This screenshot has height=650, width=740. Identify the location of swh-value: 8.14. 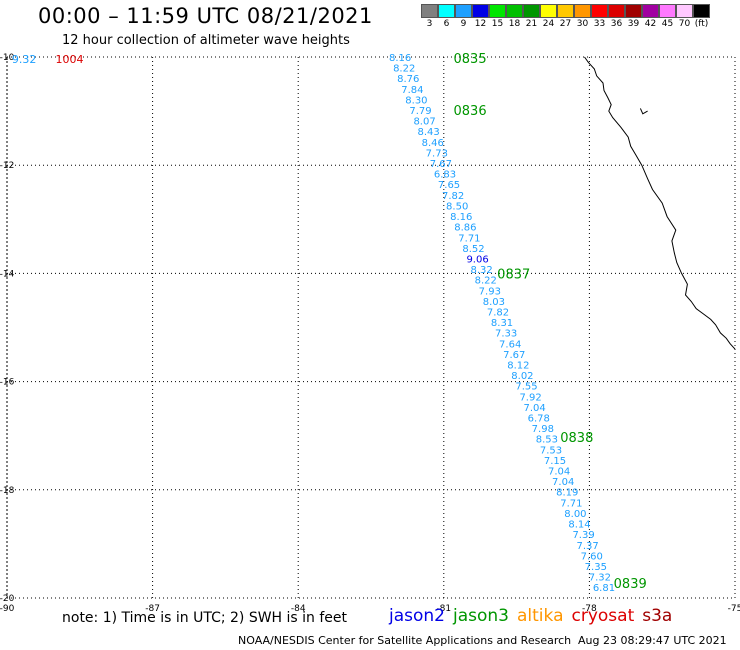
(579, 525).